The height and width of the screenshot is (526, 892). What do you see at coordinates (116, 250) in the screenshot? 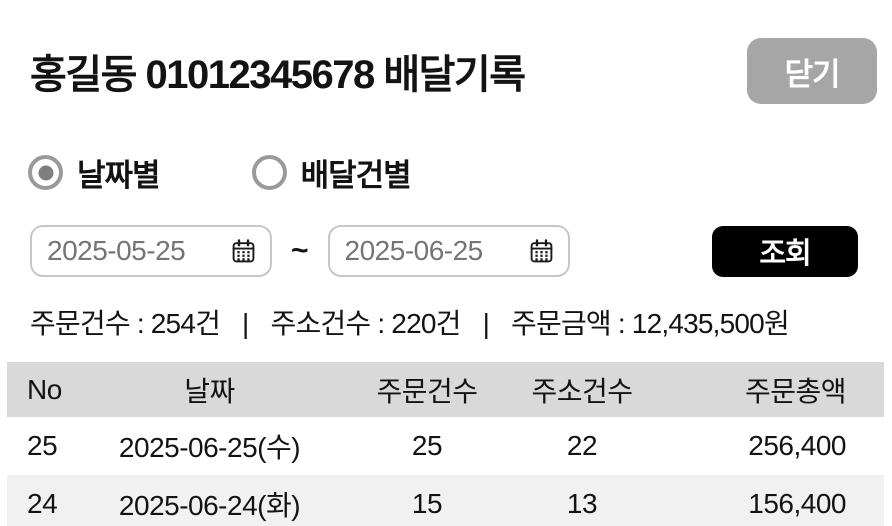
I see `date-from-value: 2025-05-25` at bounding box center [116, 250].